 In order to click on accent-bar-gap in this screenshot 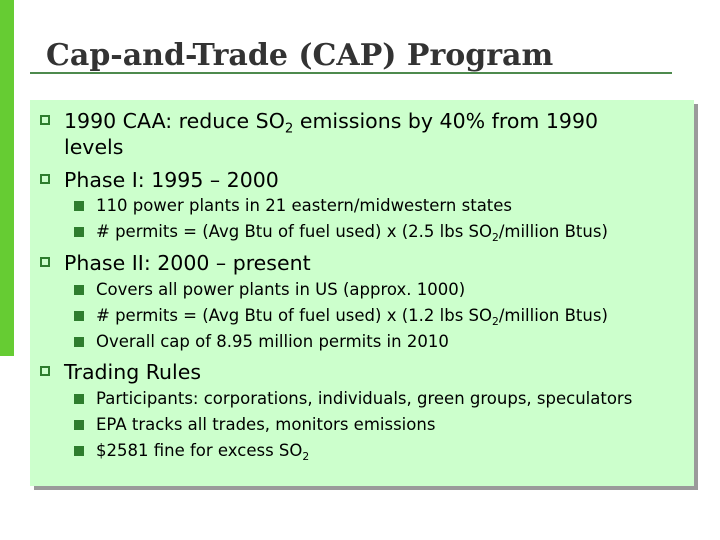, I will do `click(7, 448)`.